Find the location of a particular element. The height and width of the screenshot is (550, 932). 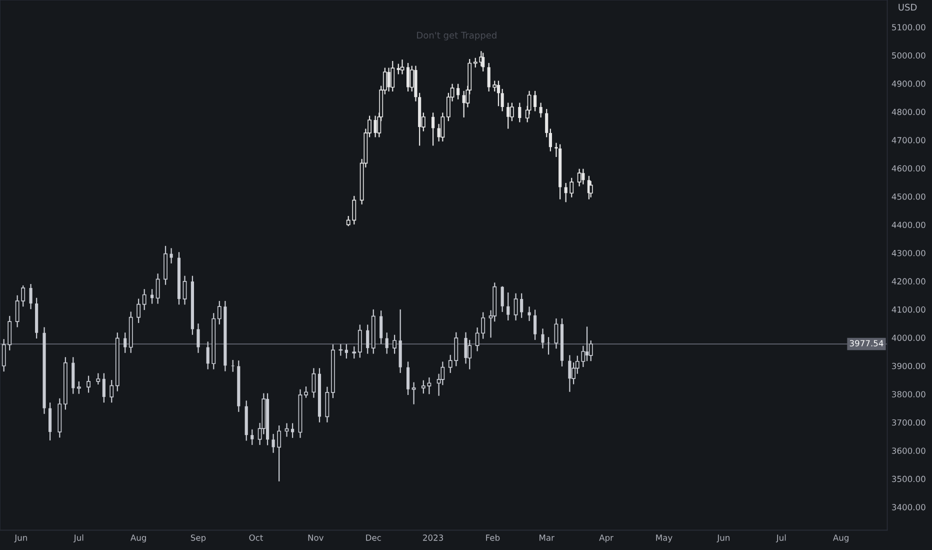

y-tick-label: 3400.00 is located at coordinates (909, 507).